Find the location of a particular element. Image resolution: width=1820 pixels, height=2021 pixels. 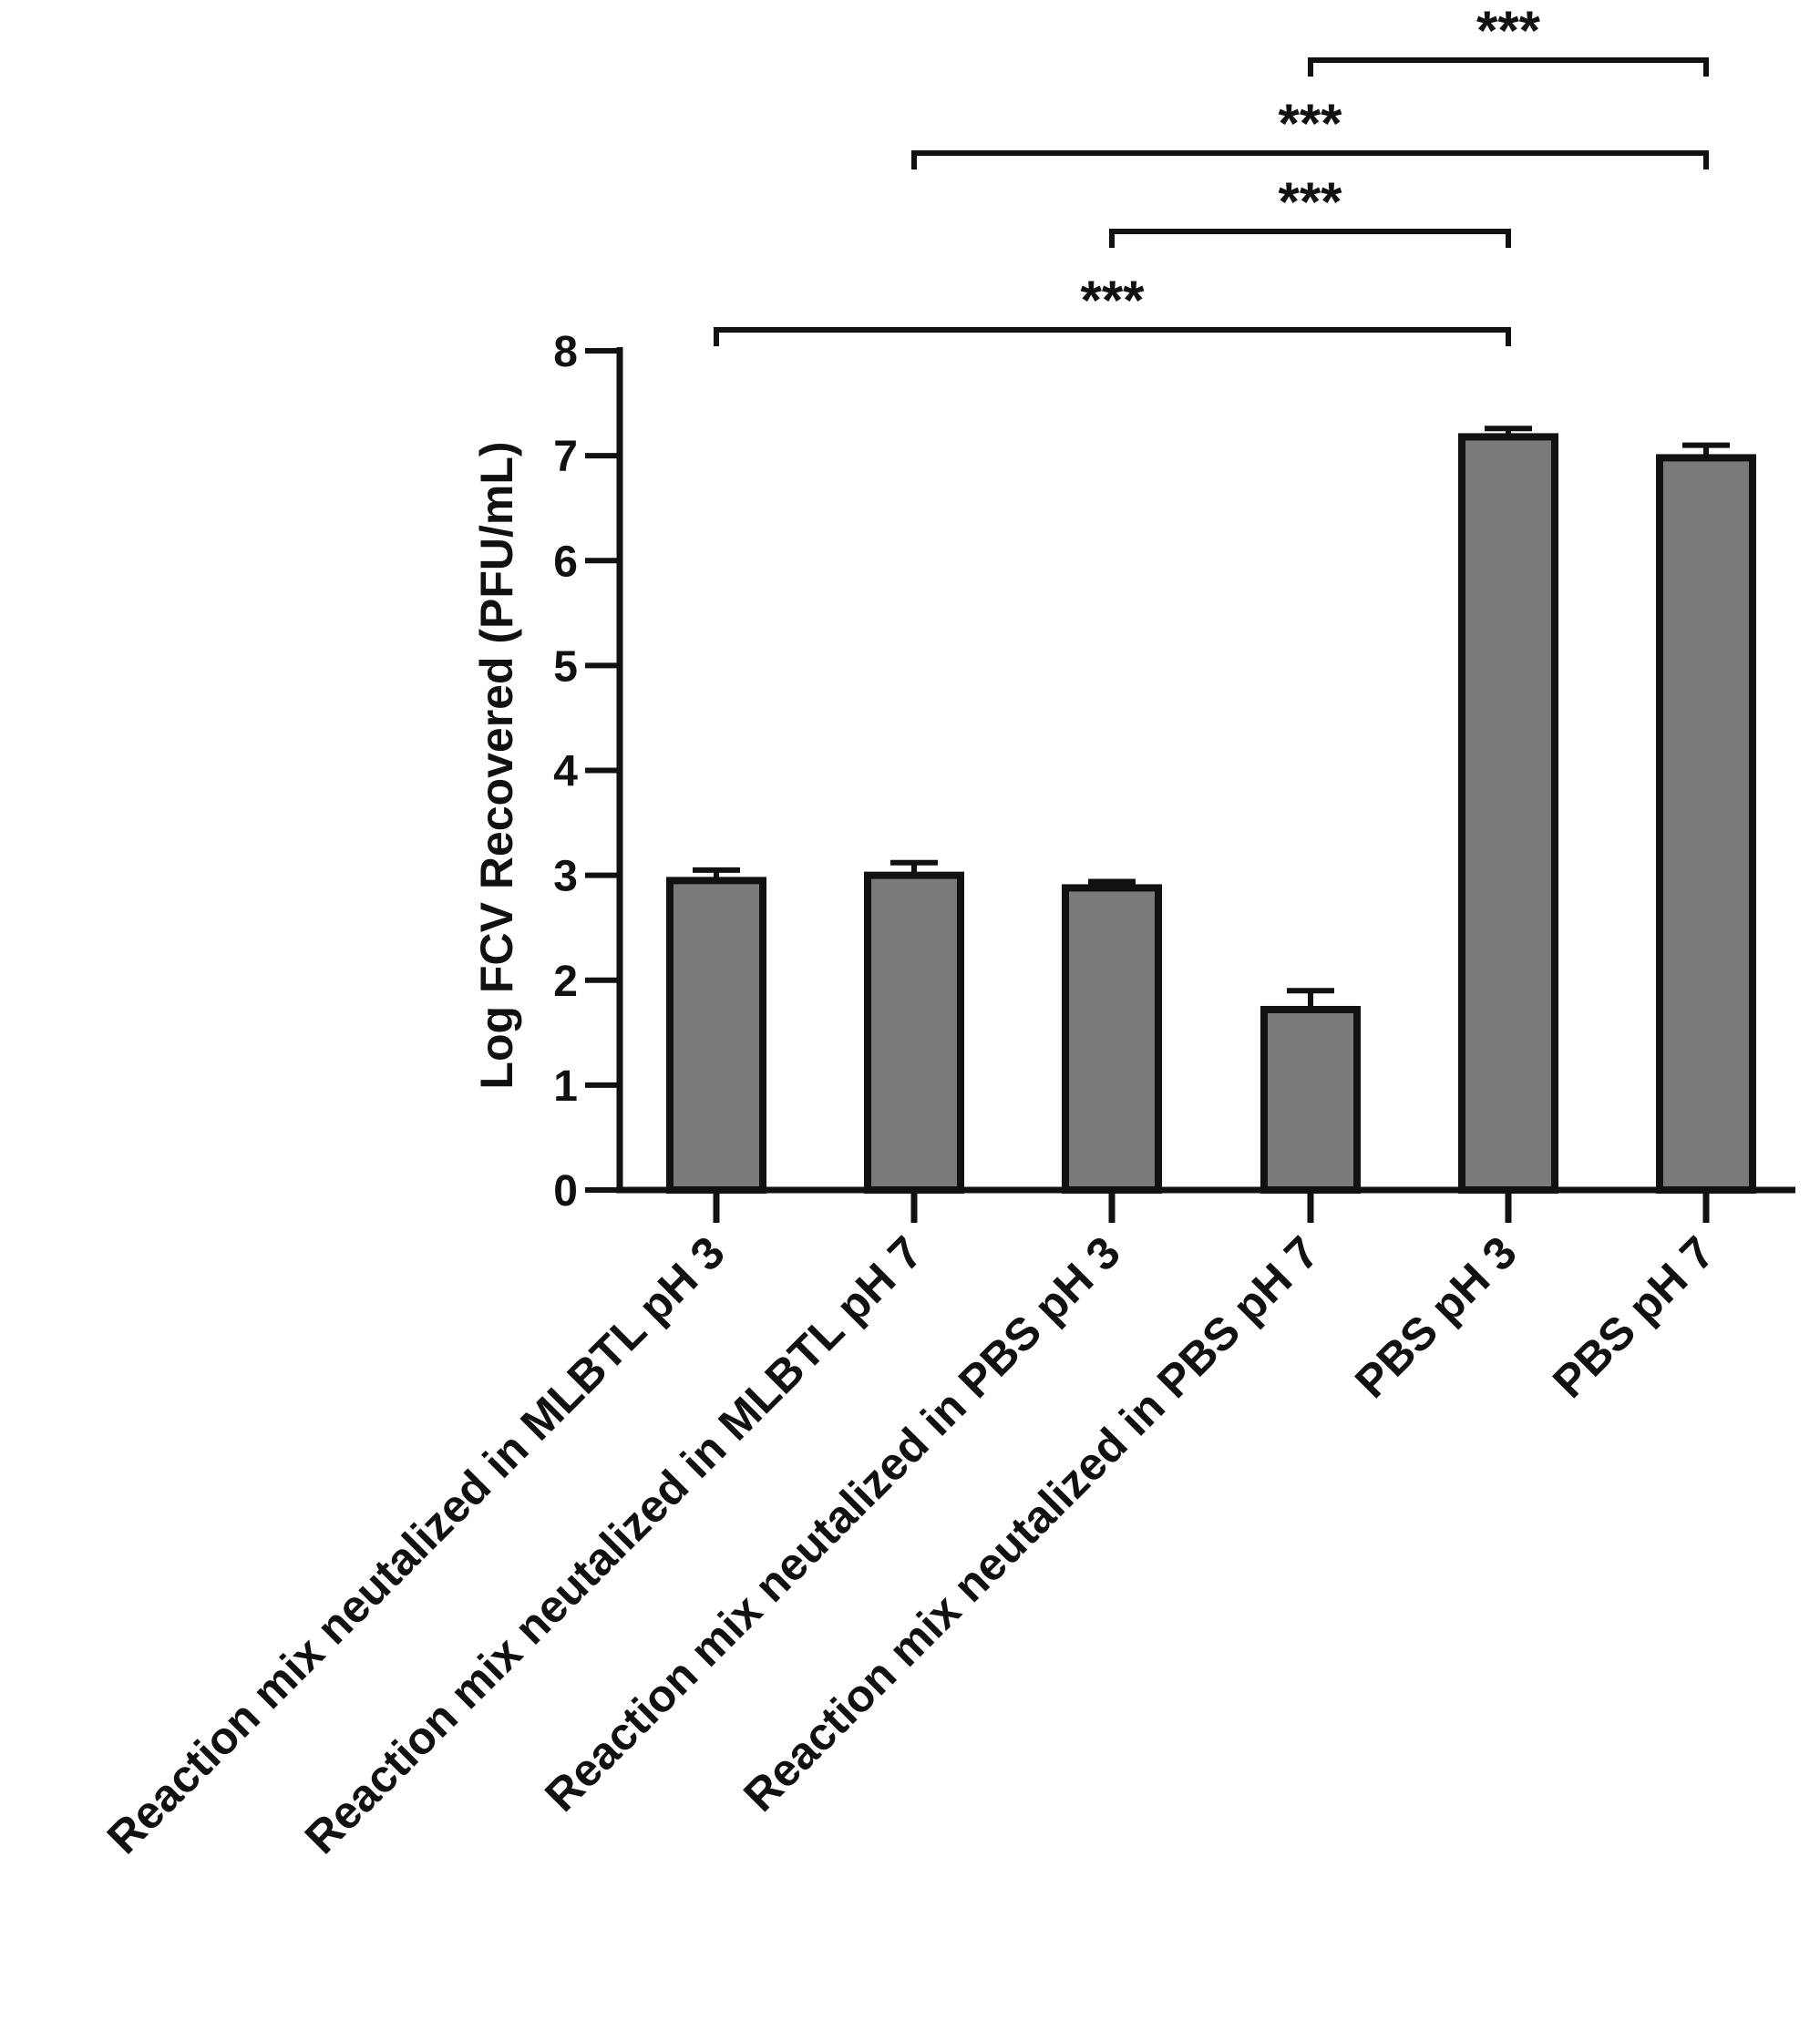

y-tick-label: 6 is located at coordinates (565, 562).